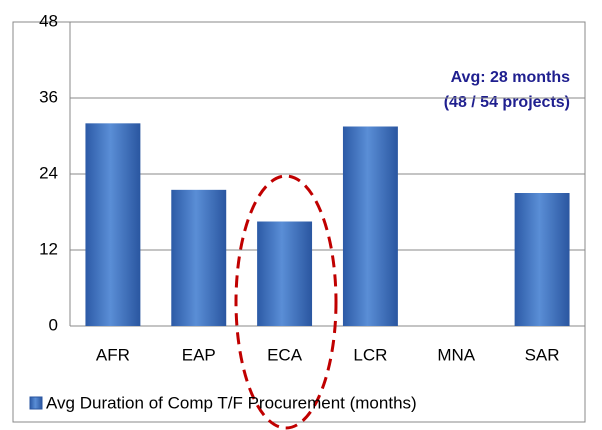  What do you see at coordinates (36, 403) in the screenshot?
I see `legend-swatch` at bounding box center [36, 403].